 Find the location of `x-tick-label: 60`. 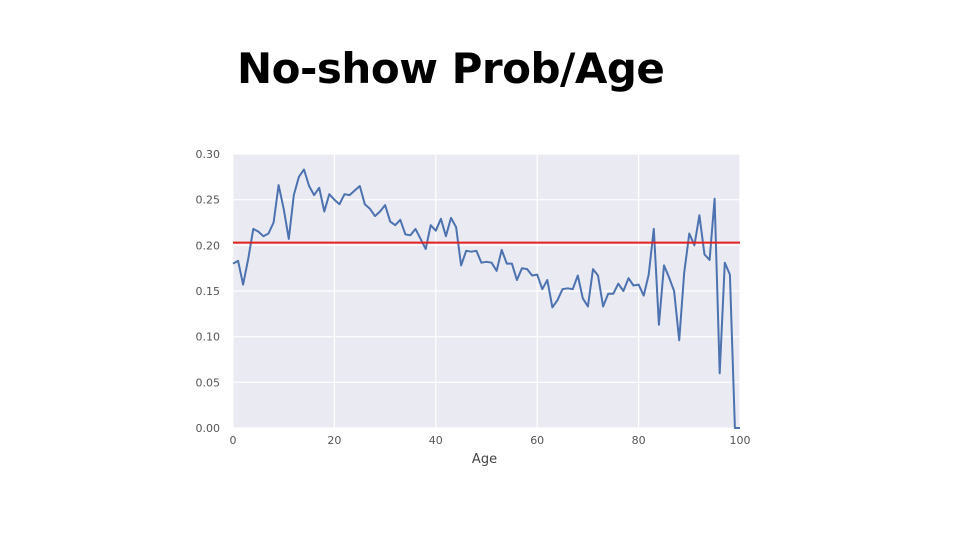

x-tick-label: 60 is located at coordinates (537, 440).